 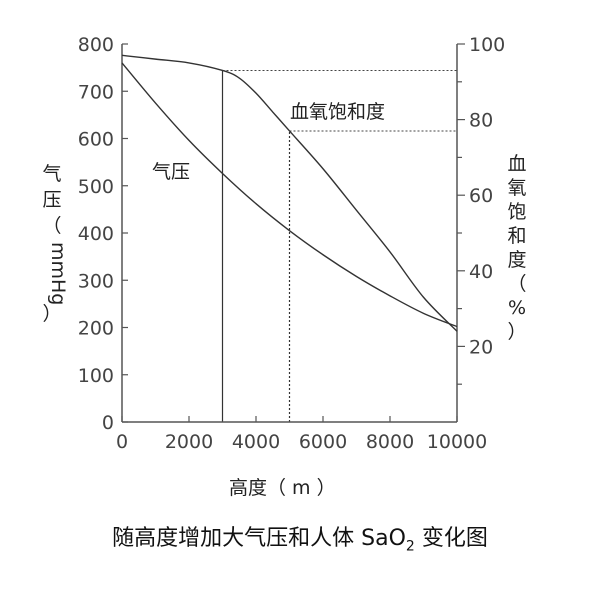 I want to click on y-left-title-char: （, so click(x=51, y=226).